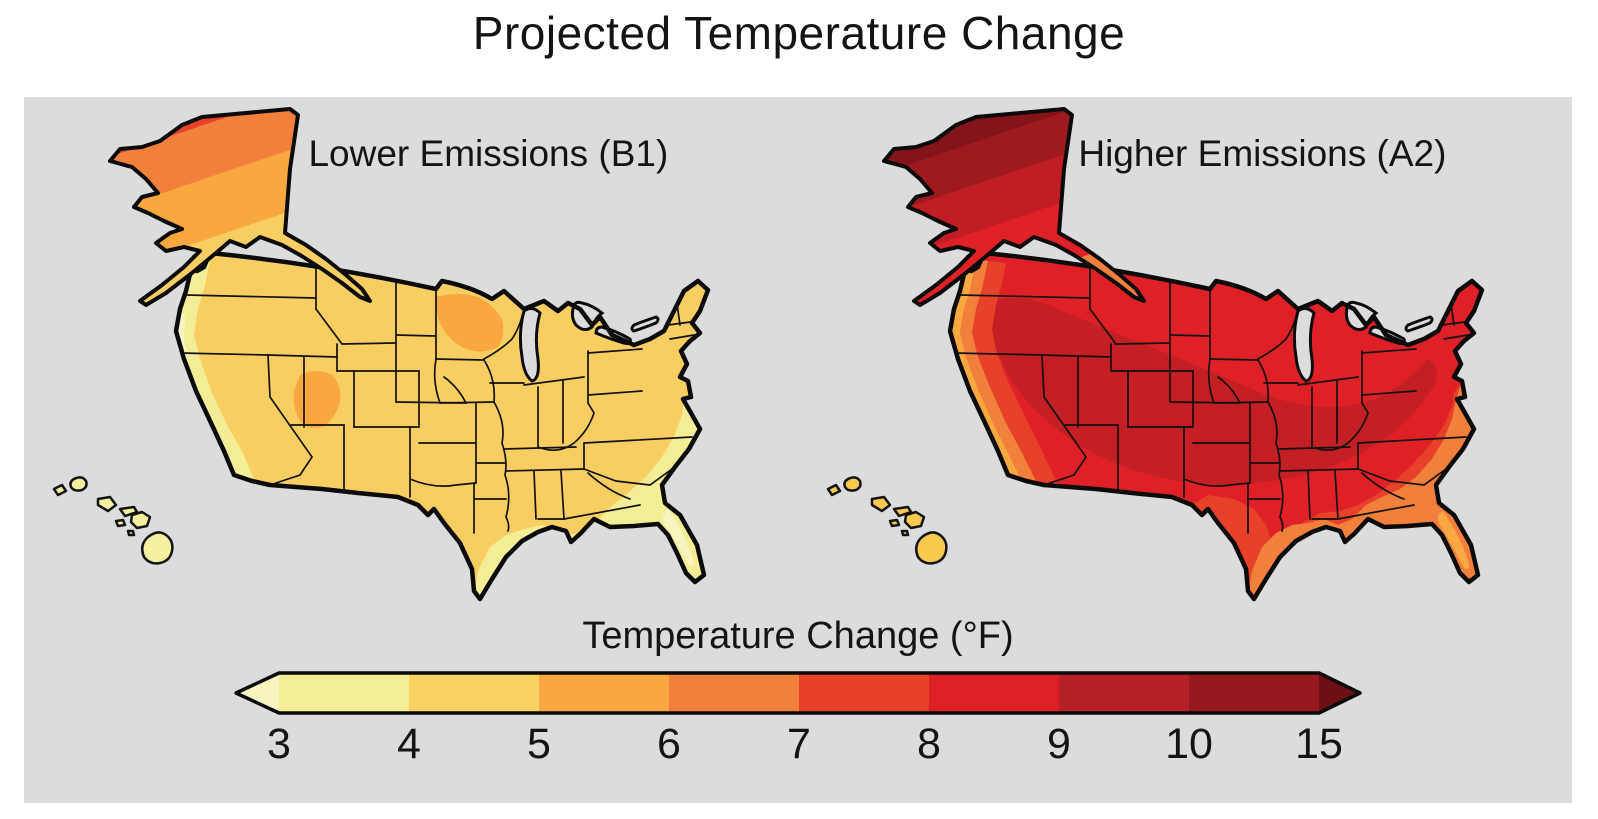 The image size is (1598, 819). I want to click on colorbar-tick-label: 9, so click(1059, 744).